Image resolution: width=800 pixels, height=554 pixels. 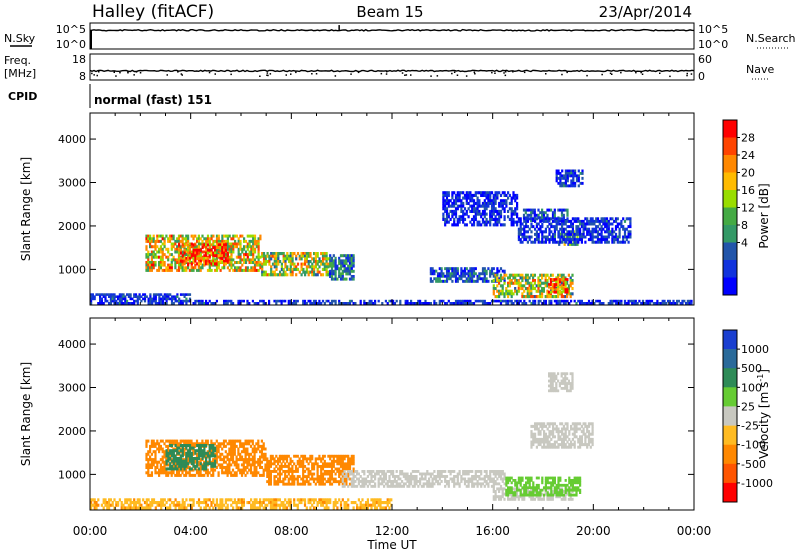 What do you see at coordinates (20, 38) in the screenshot?
I see `noise-left-label: N.Sky` at bounding box center [20, 38].